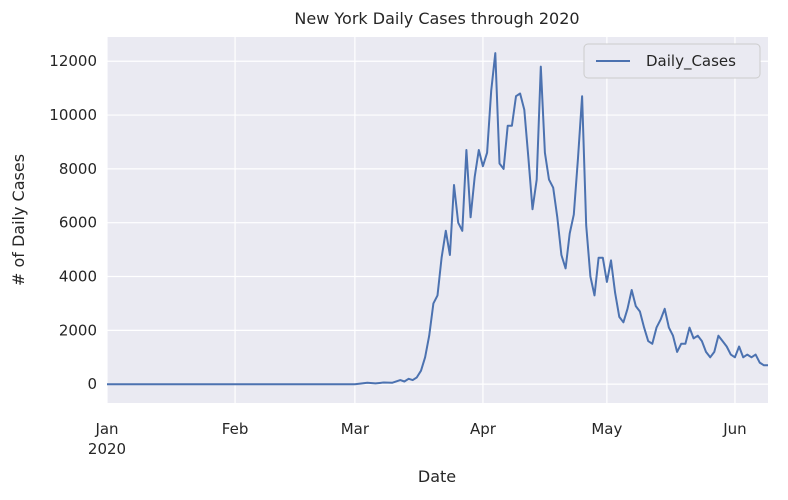  I want to click on chart-title: New York Daily Cases through 2020, so click(436, 18).